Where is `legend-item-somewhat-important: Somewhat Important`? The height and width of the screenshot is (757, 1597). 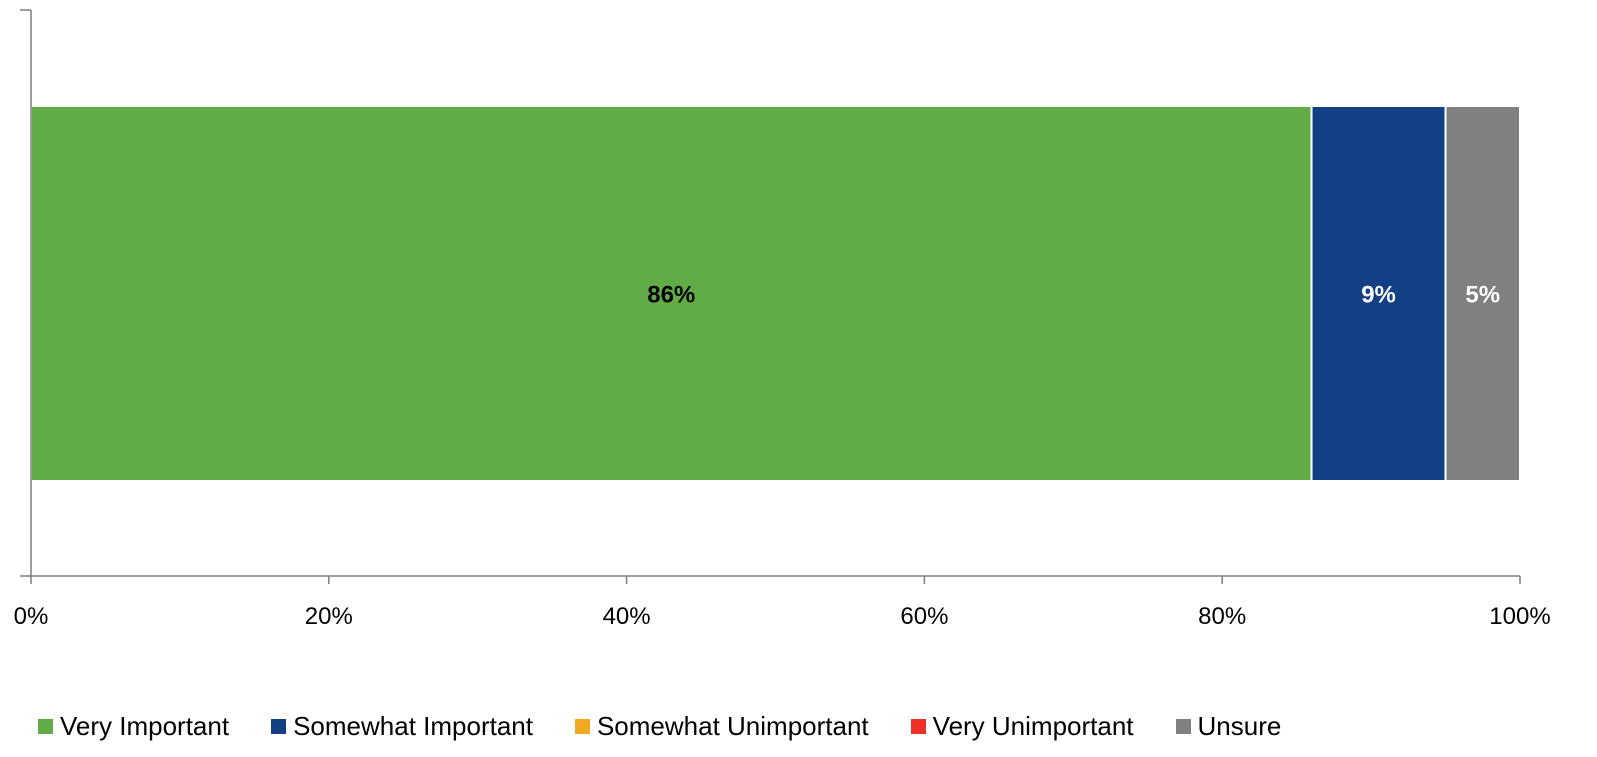 legend-item-somewhat-important: Somewhat Important is located at coordinates (402, 726).